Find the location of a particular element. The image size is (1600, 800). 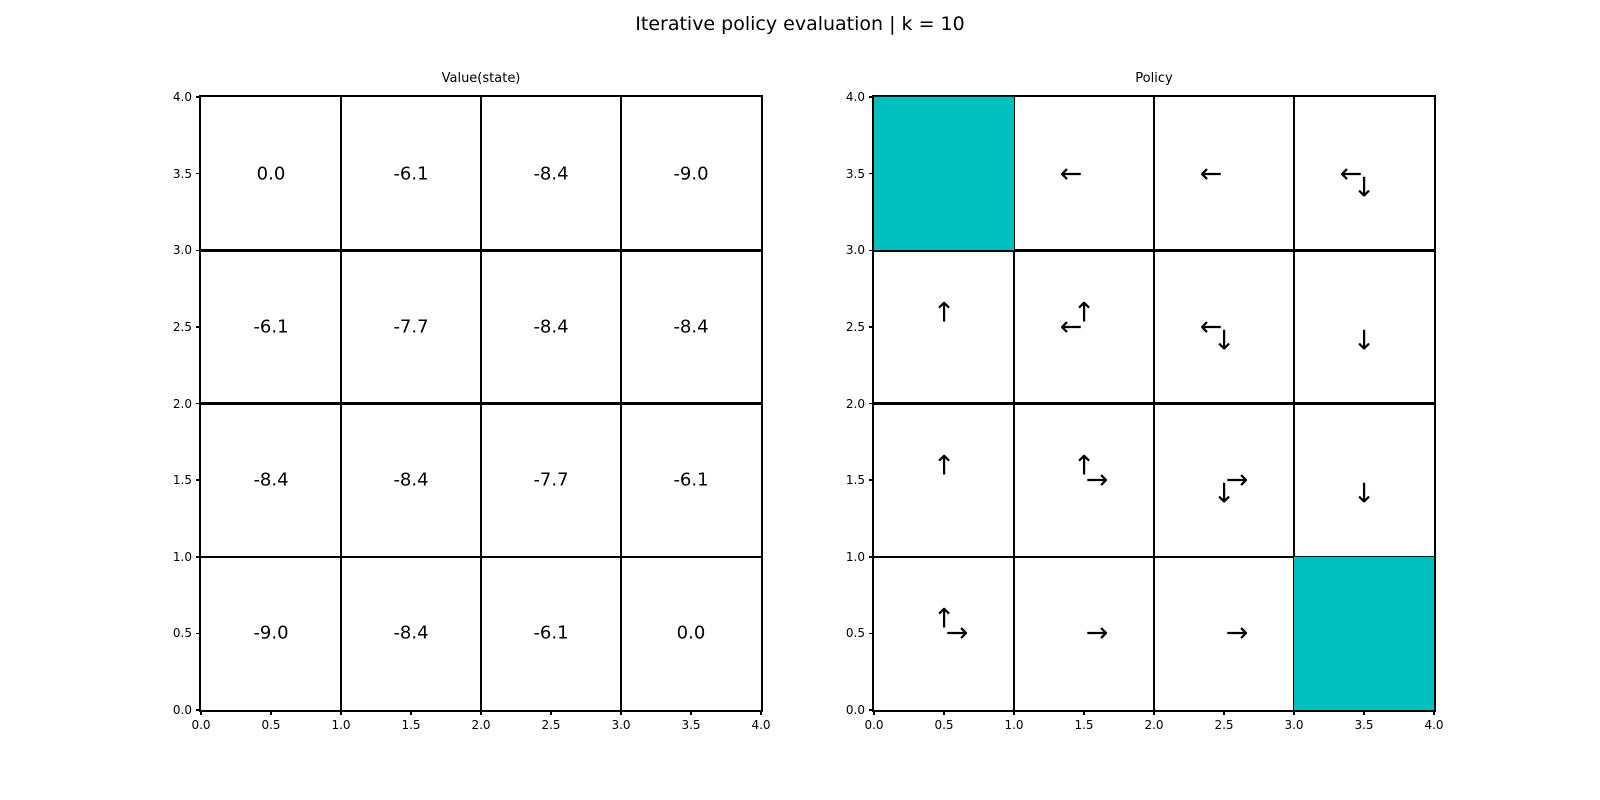

policy-cell: ← ↓ is located at coordinates (1224, 326).